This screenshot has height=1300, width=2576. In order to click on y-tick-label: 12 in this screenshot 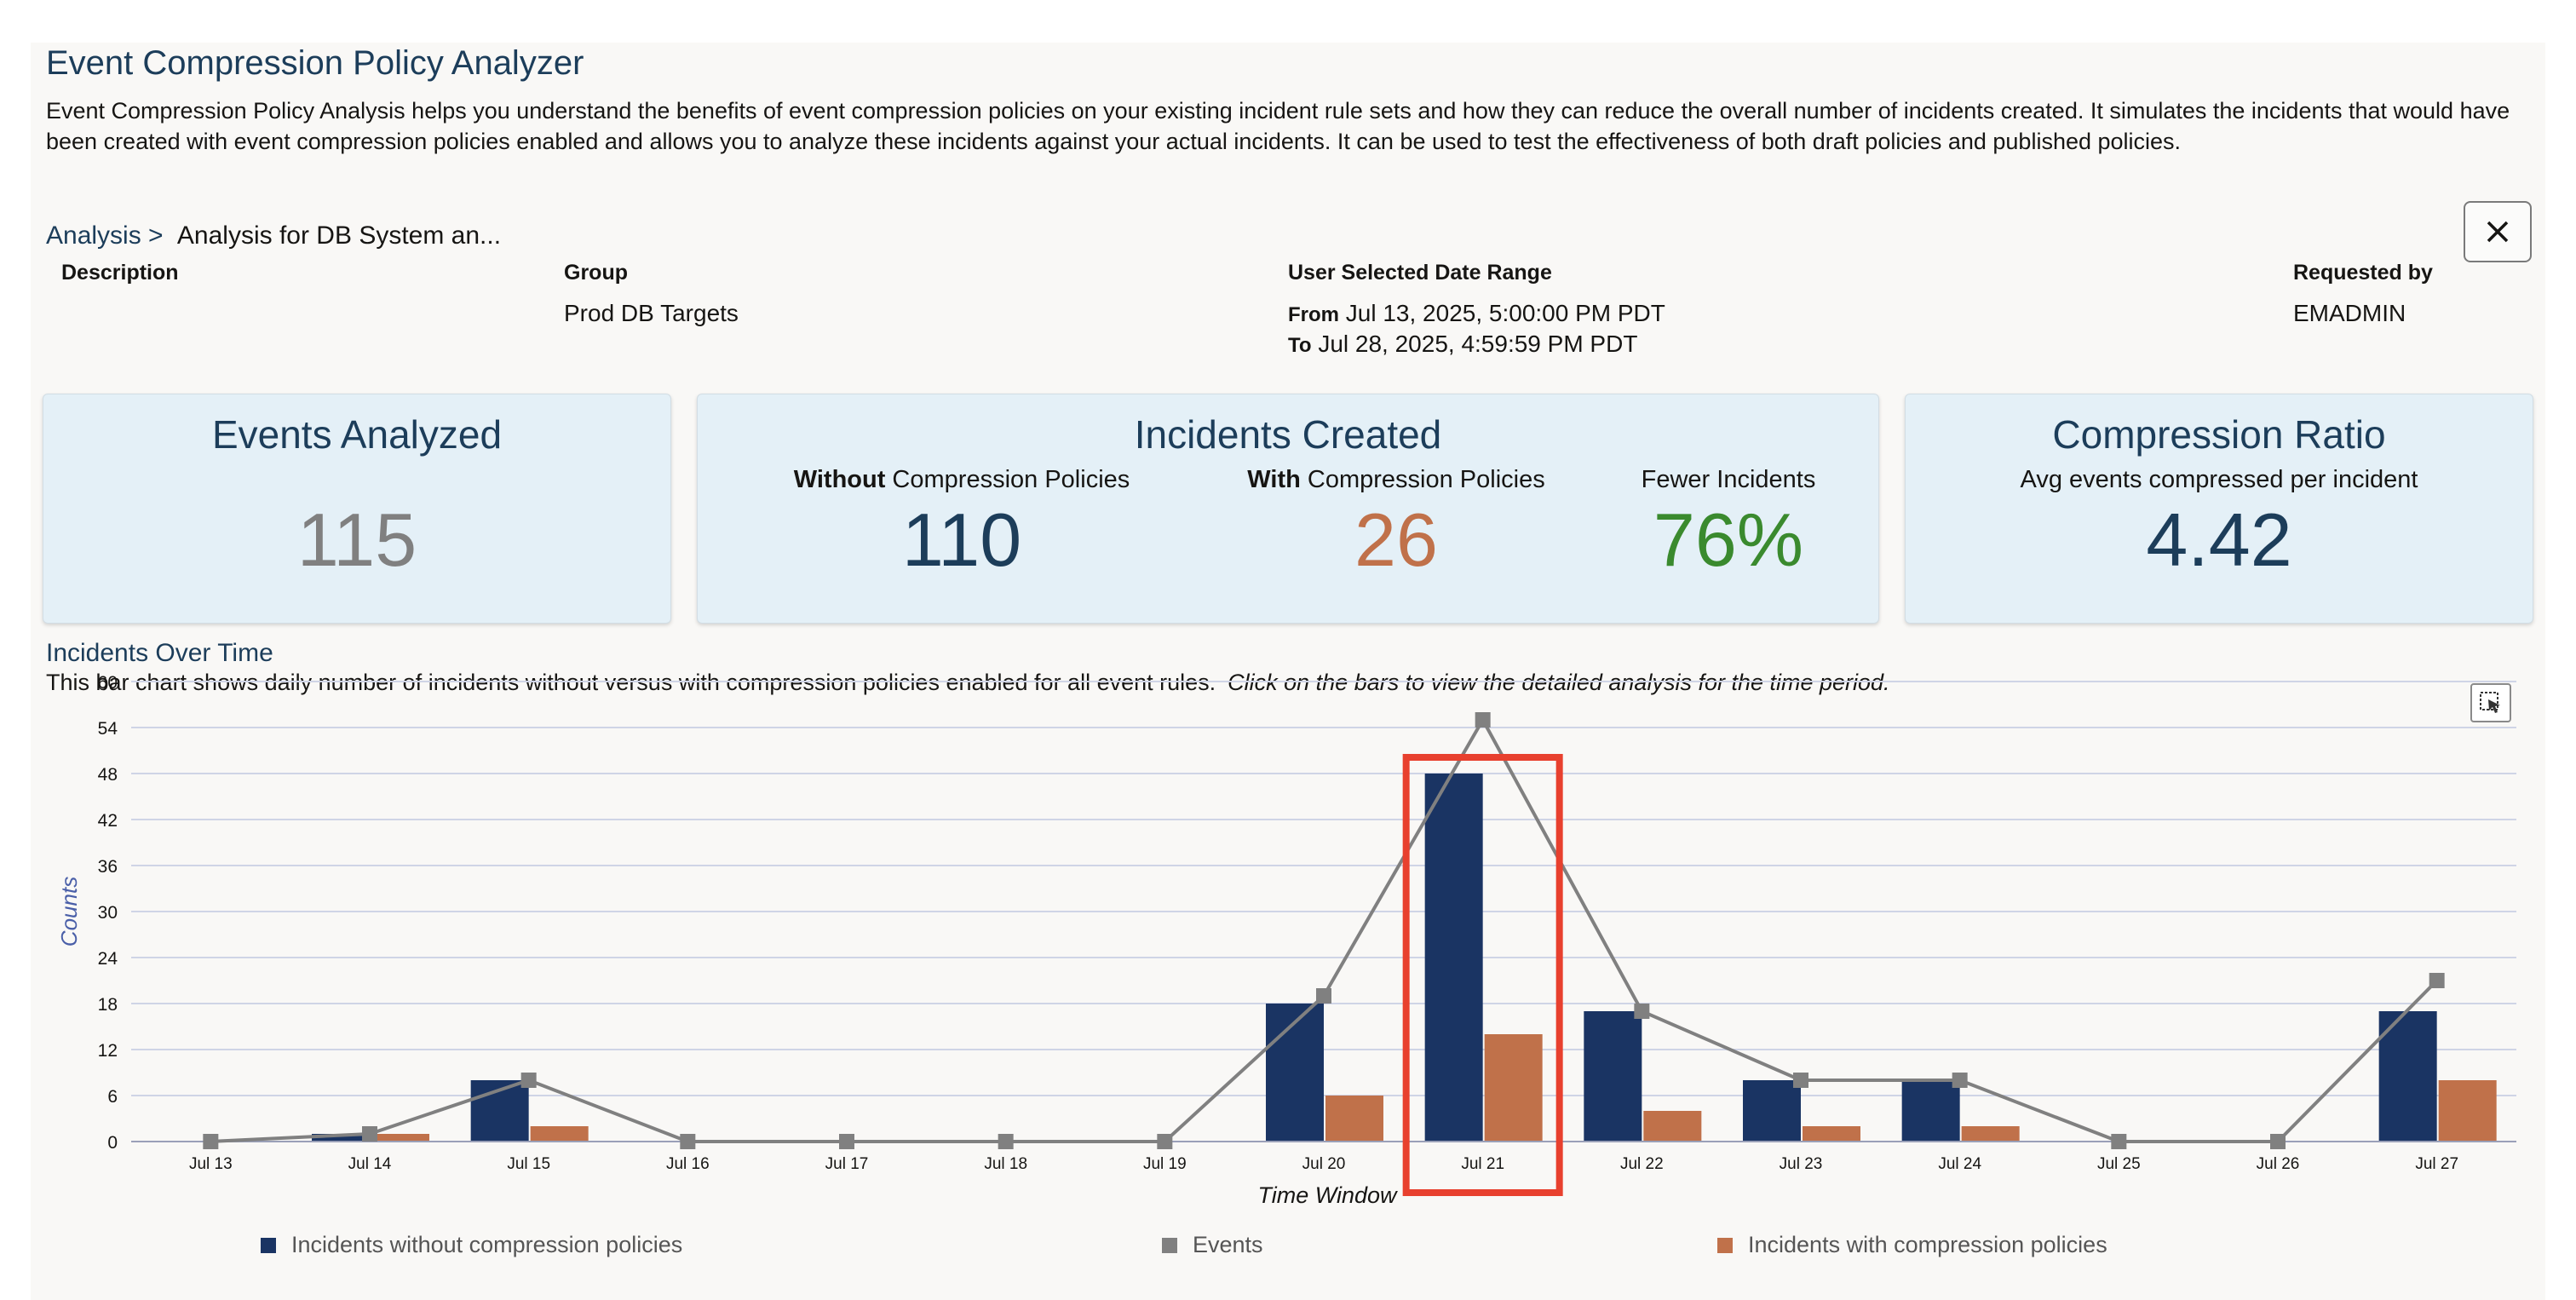, I will do `click(108, 1051)`.